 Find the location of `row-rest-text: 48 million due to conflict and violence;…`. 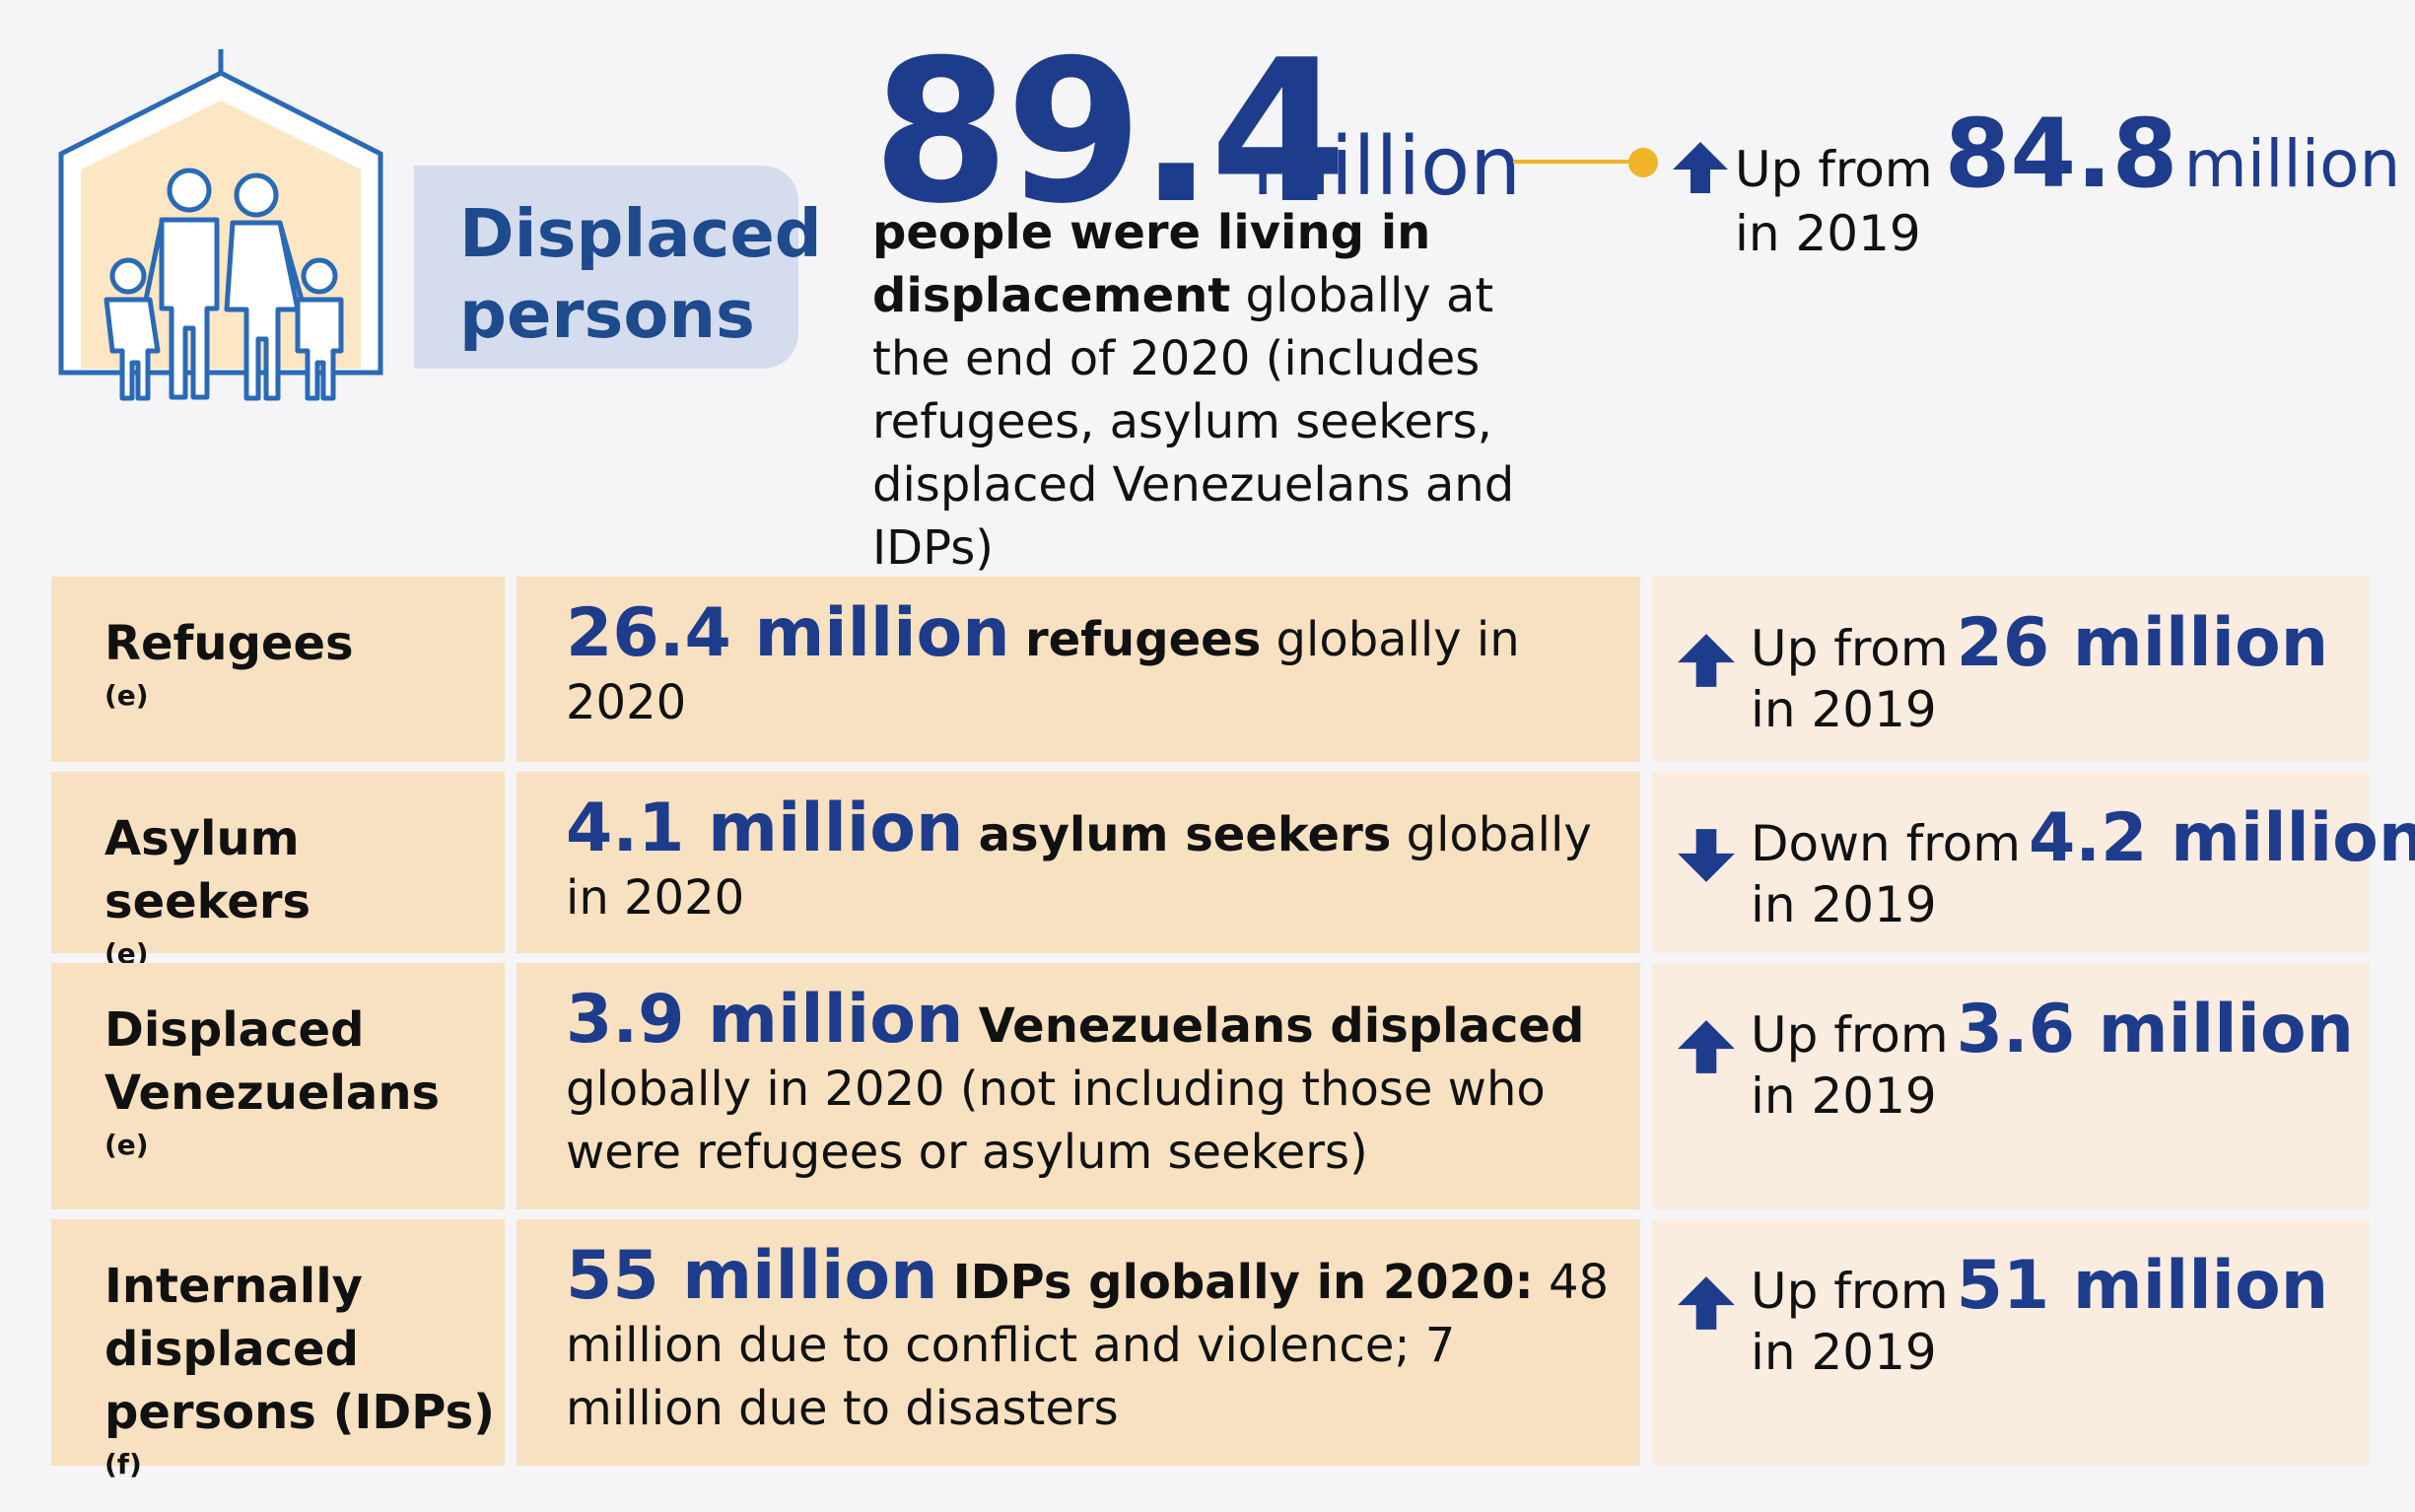

row-rest-text: 48 million due to conflict and violence;… is located at coordinates (1088, 1346).